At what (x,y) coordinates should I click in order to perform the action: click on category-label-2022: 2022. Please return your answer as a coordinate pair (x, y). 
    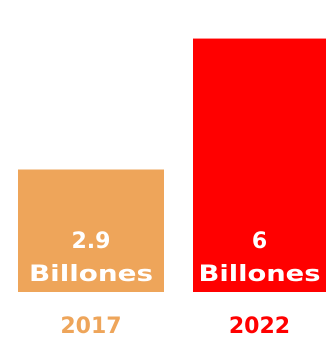
    Looking at the image, I should click on (259, 326).